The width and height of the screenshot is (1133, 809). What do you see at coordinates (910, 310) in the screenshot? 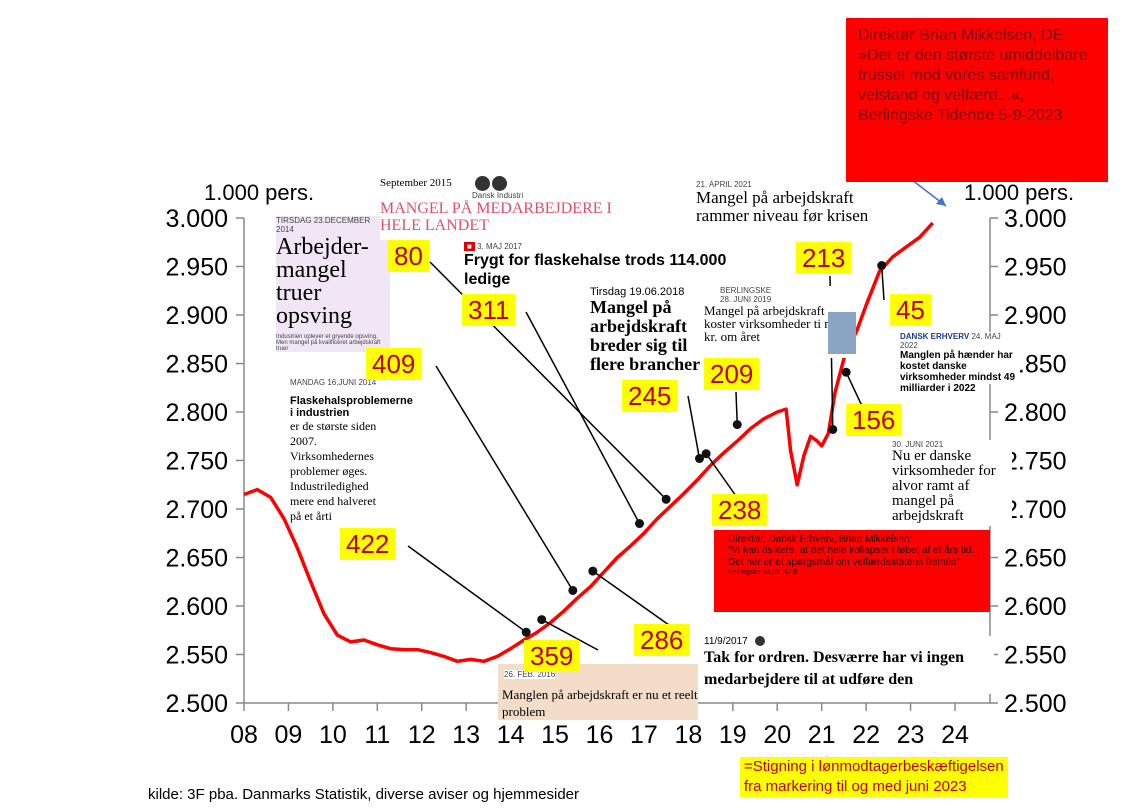
I see `marker-label-45: 45` at bounding box center [910, 310].